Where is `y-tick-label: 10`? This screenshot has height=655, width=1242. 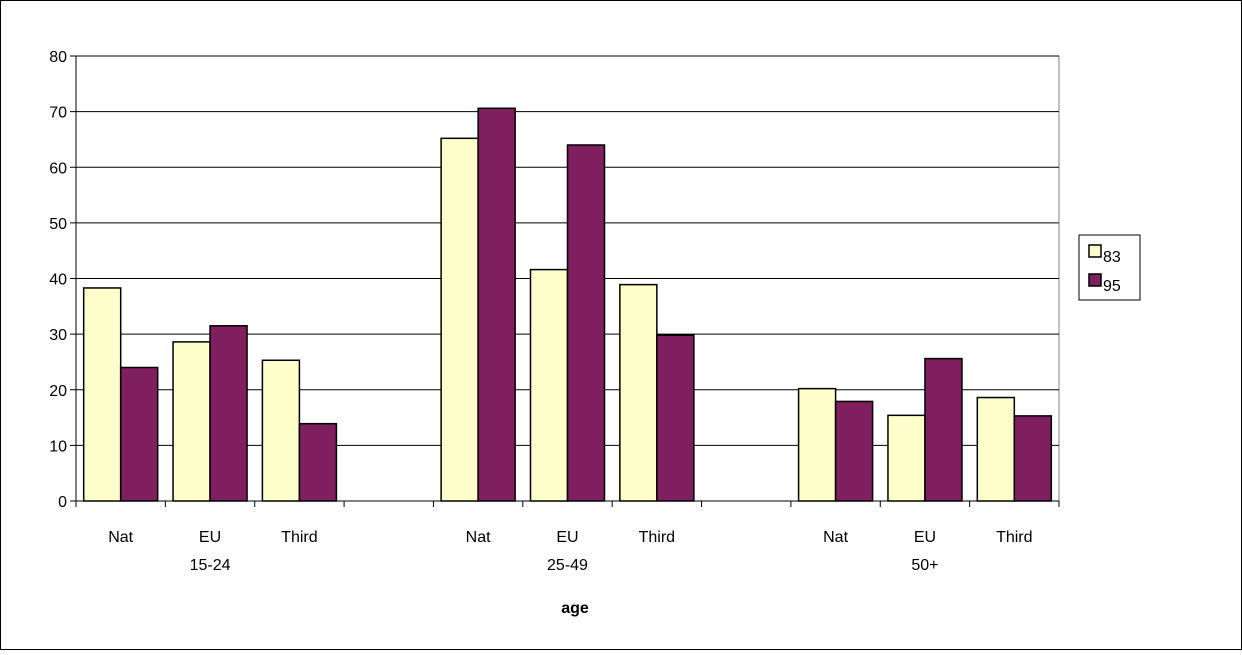 y-tick-label: 10 is located at coordinates (58, 446).